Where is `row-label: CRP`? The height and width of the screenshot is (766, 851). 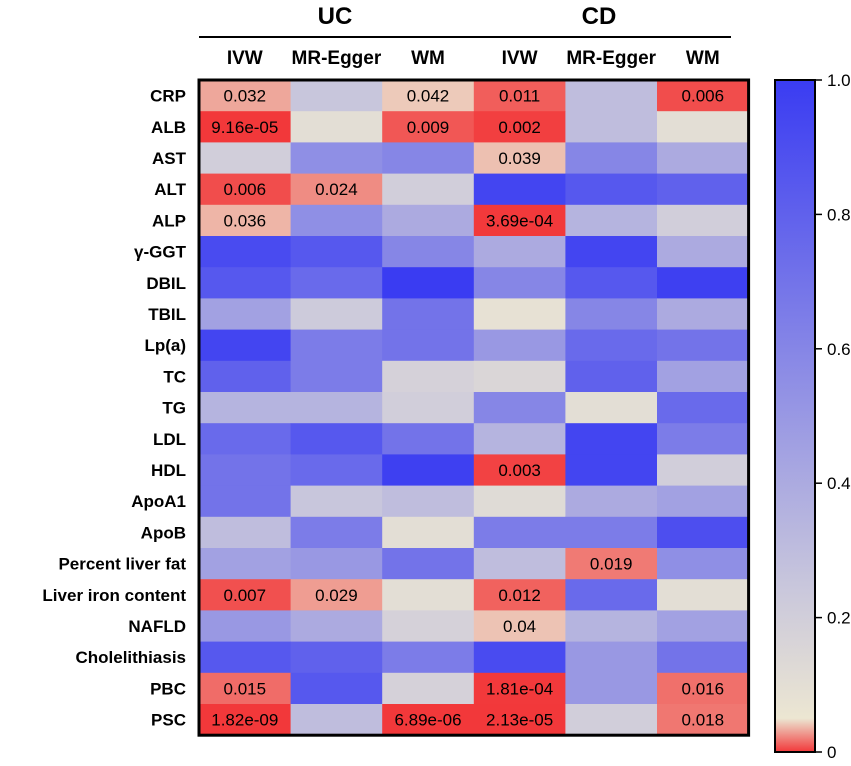 row-label: CRP is located at coordinates (168, 96).